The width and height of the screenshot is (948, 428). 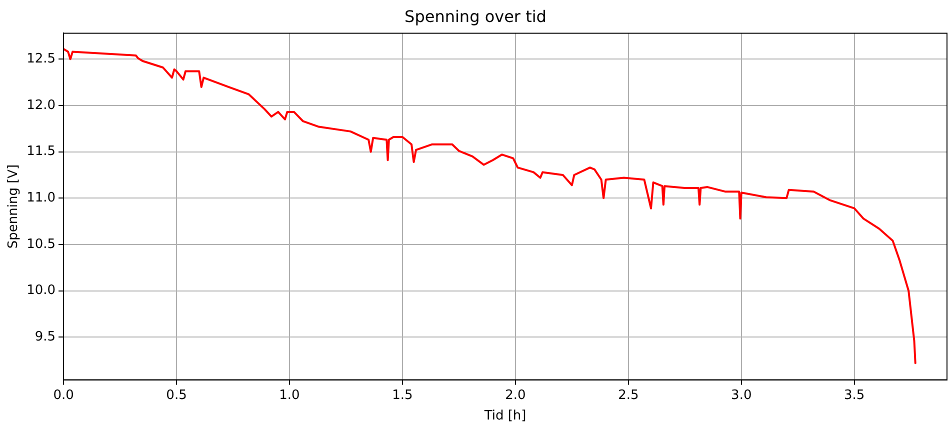 I want to click on y-tick-label: 12.0, so click(x=41, y=105).